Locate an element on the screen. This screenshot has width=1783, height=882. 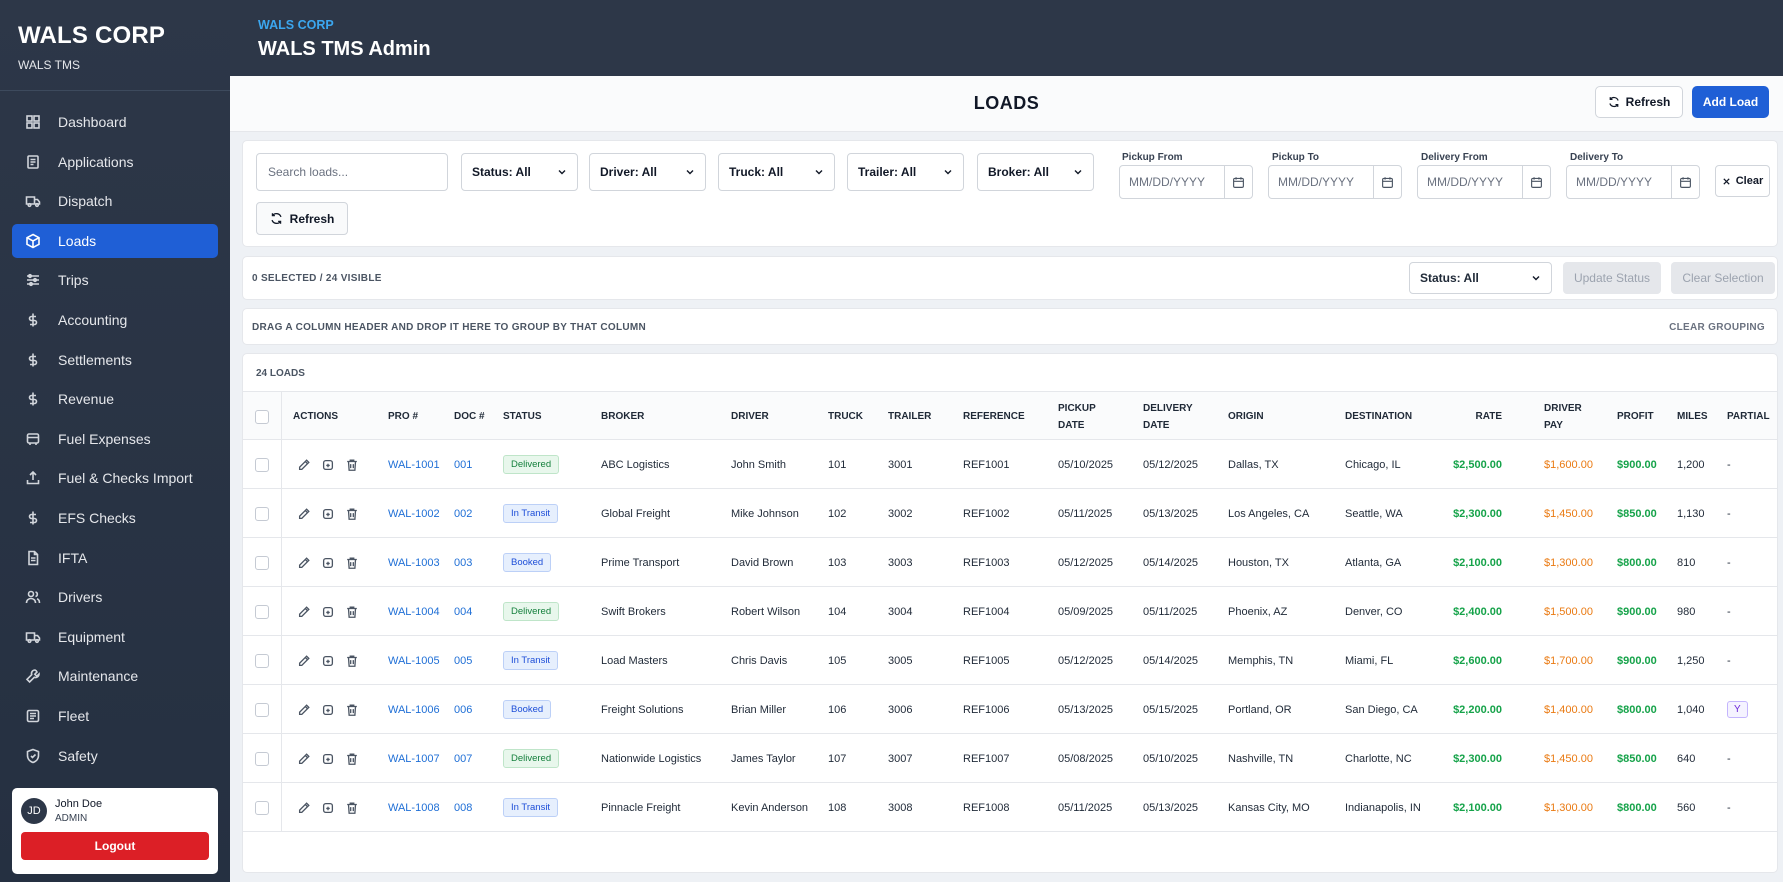
sidebar-item-dispatch: Dispatch is located at coordinates (115, 201).